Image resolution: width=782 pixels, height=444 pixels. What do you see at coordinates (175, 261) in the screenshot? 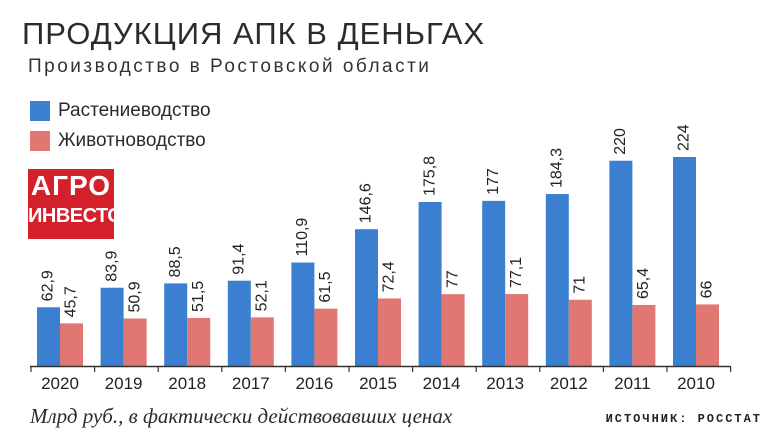
I see `value-label-crop-2018: 88,5` at bounding box center [175, 261].